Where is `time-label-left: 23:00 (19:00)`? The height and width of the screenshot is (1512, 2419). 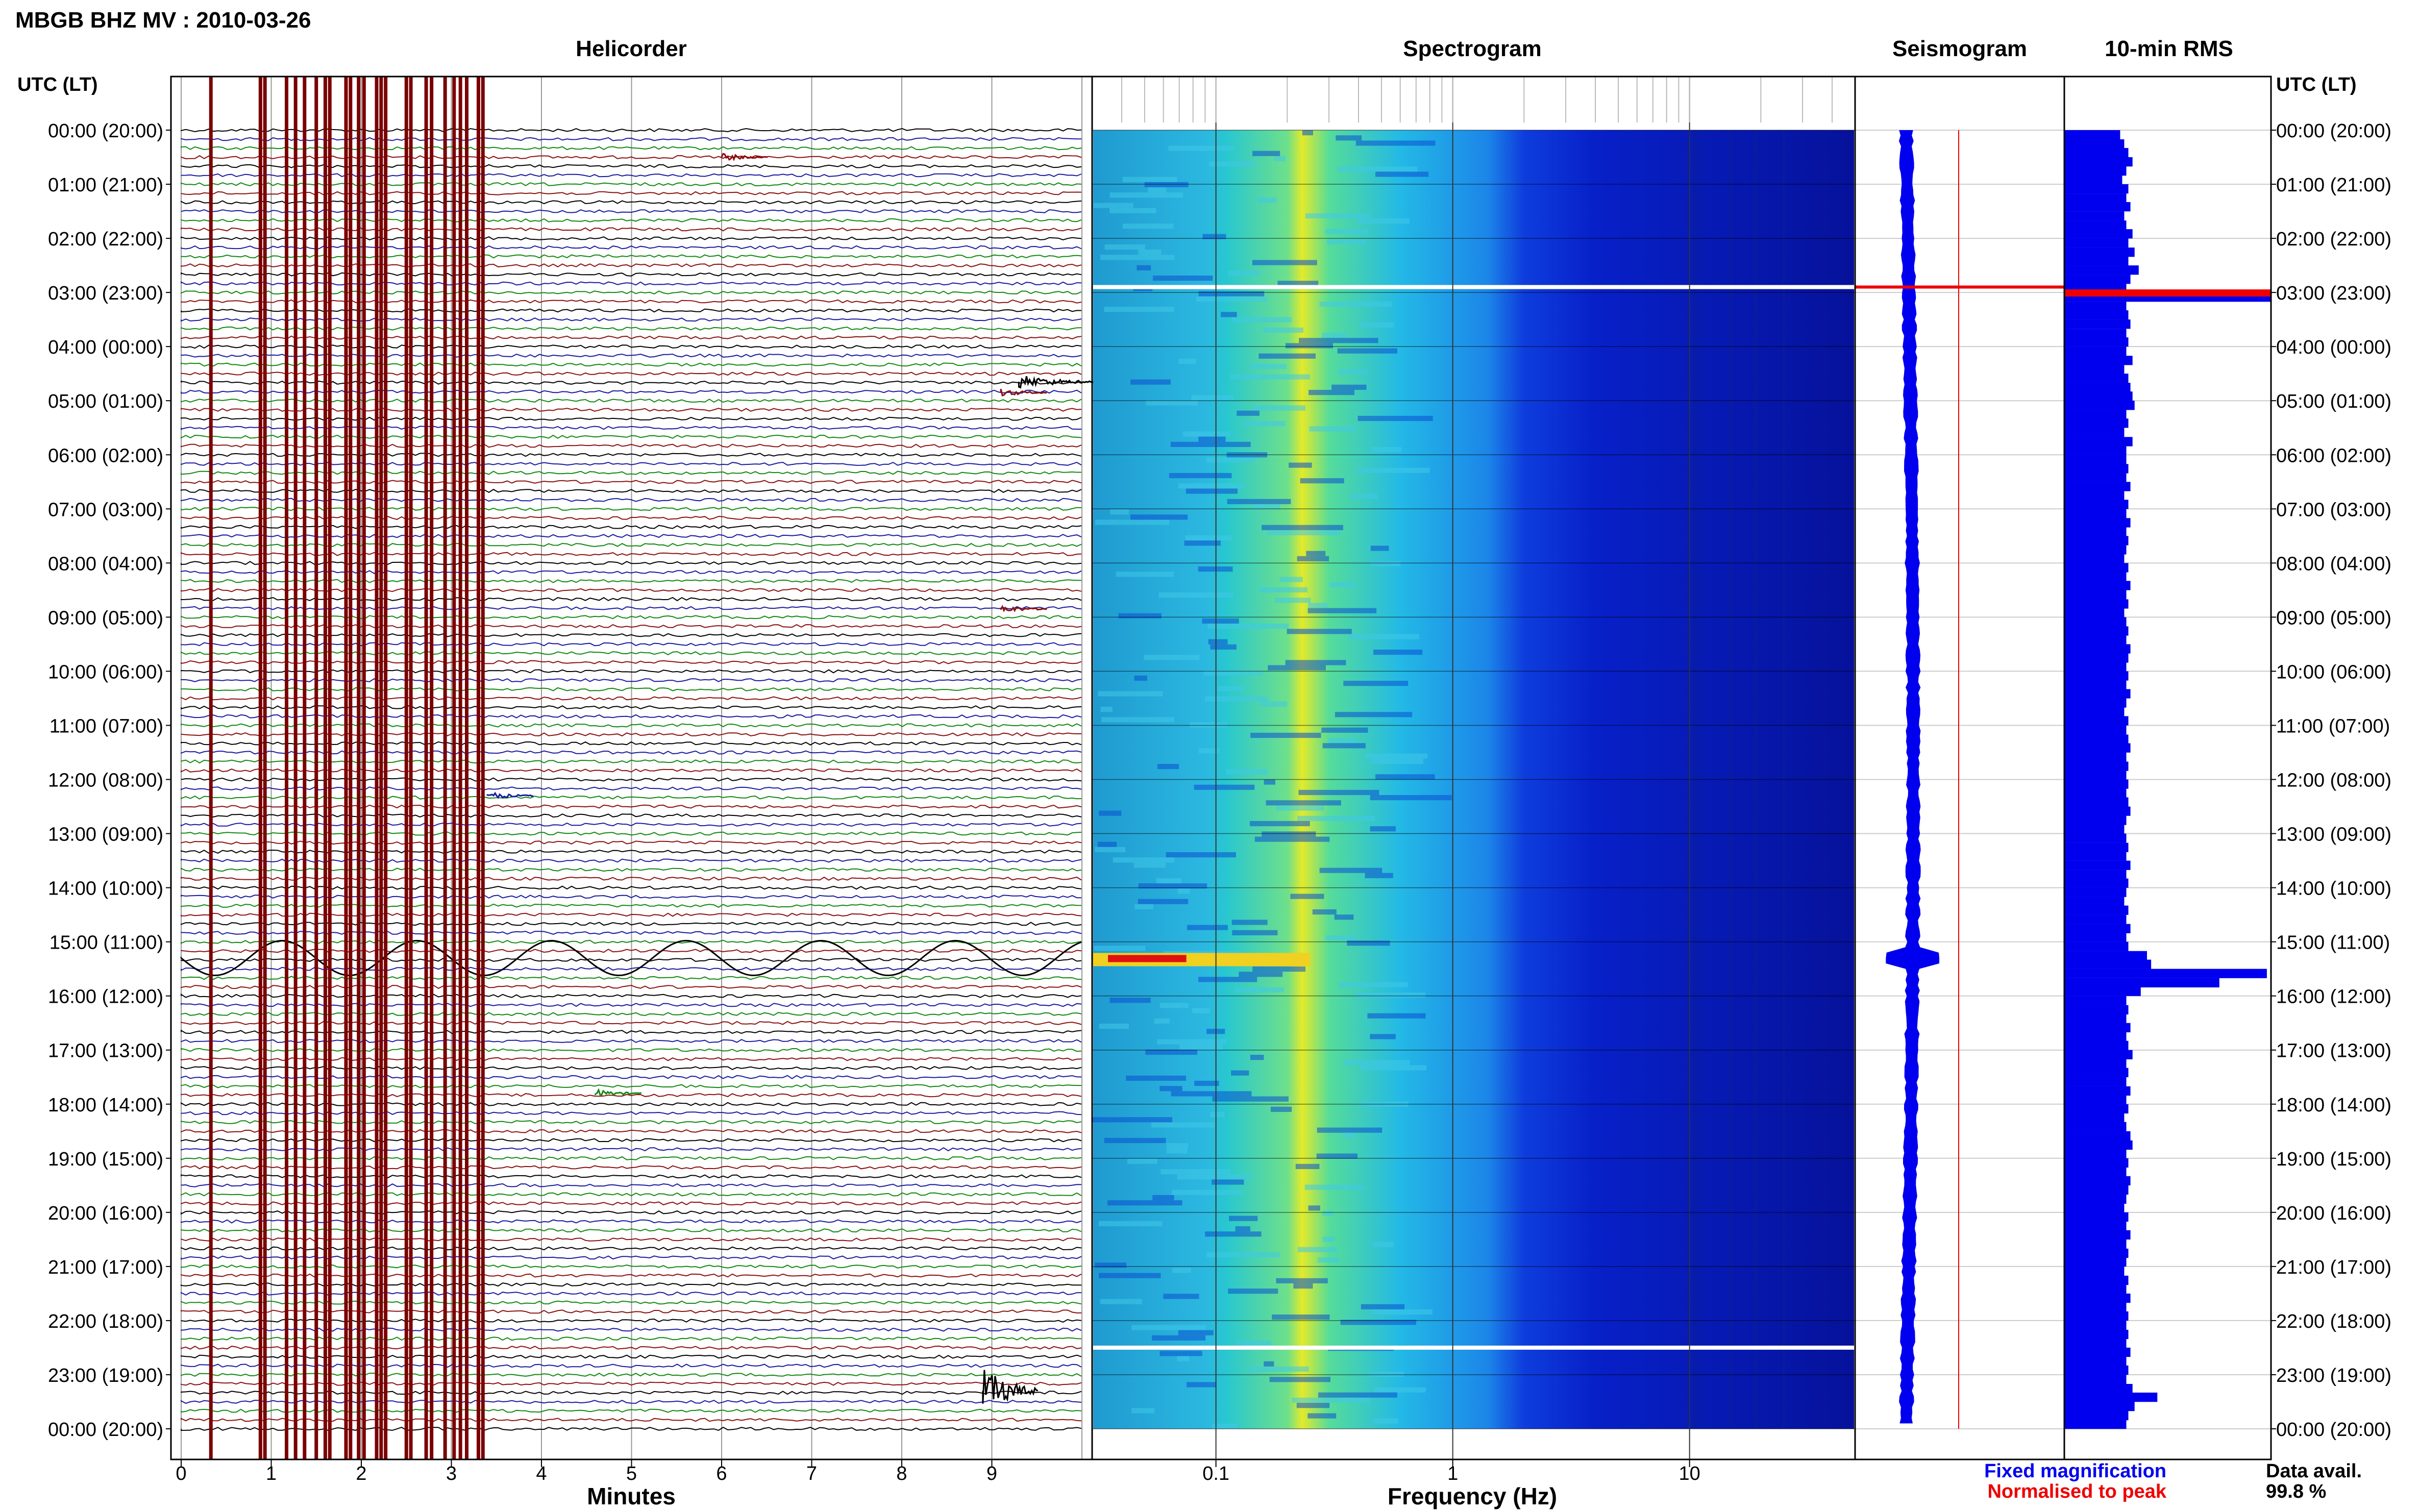 time-label-left: 23:00 (19:00) is located at coordinates (105, 1375).